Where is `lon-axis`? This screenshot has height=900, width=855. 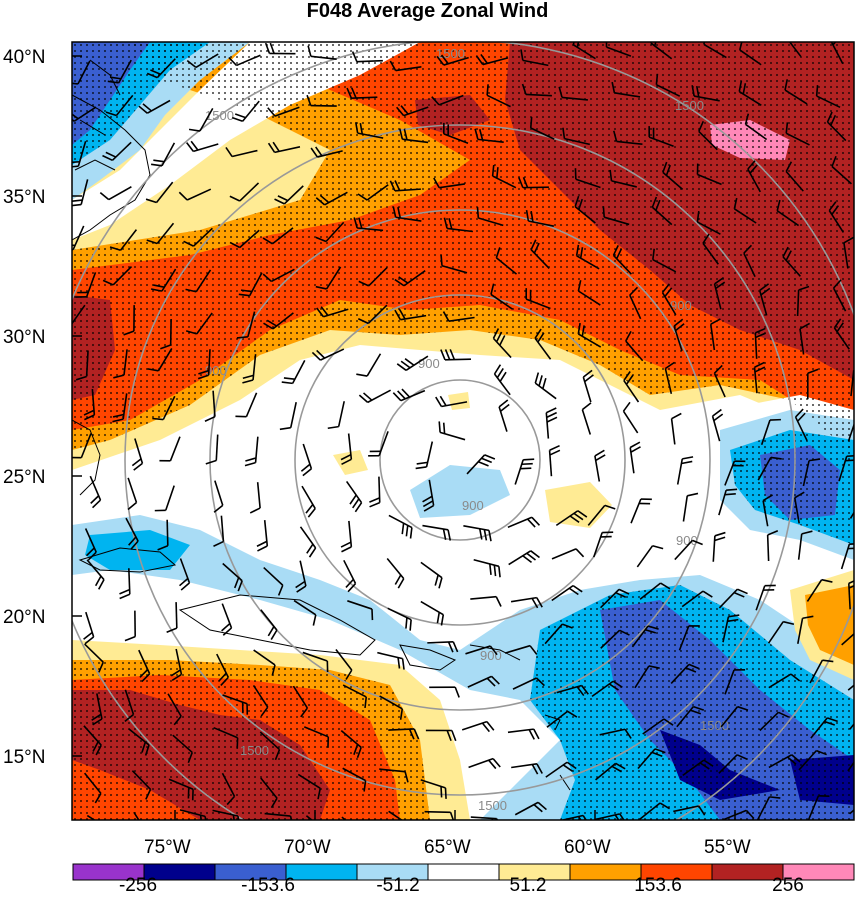 lon-axis is located at coordinates (455, 815).